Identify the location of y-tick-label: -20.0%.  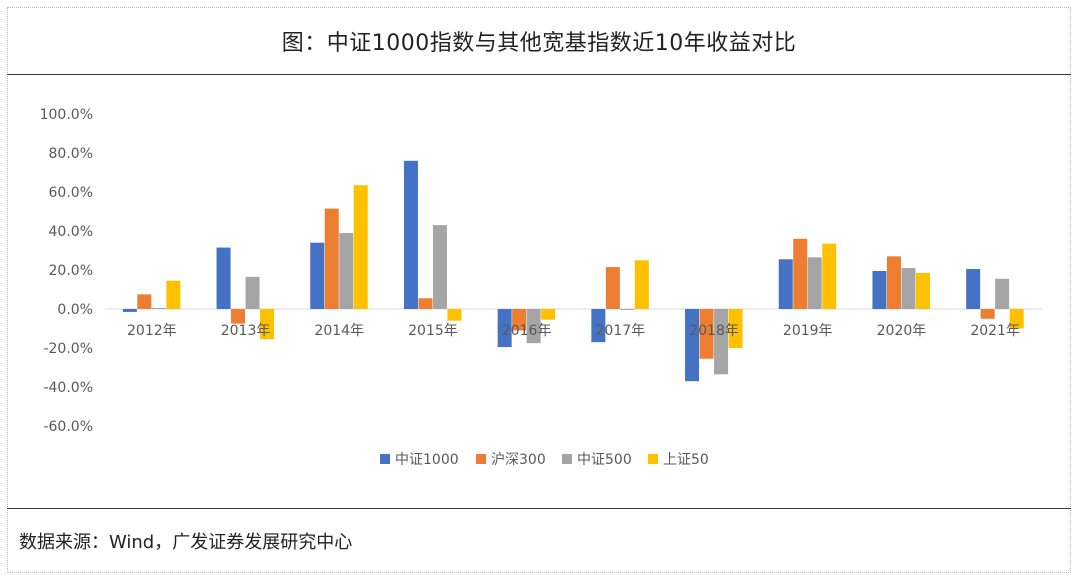
(68, 349).